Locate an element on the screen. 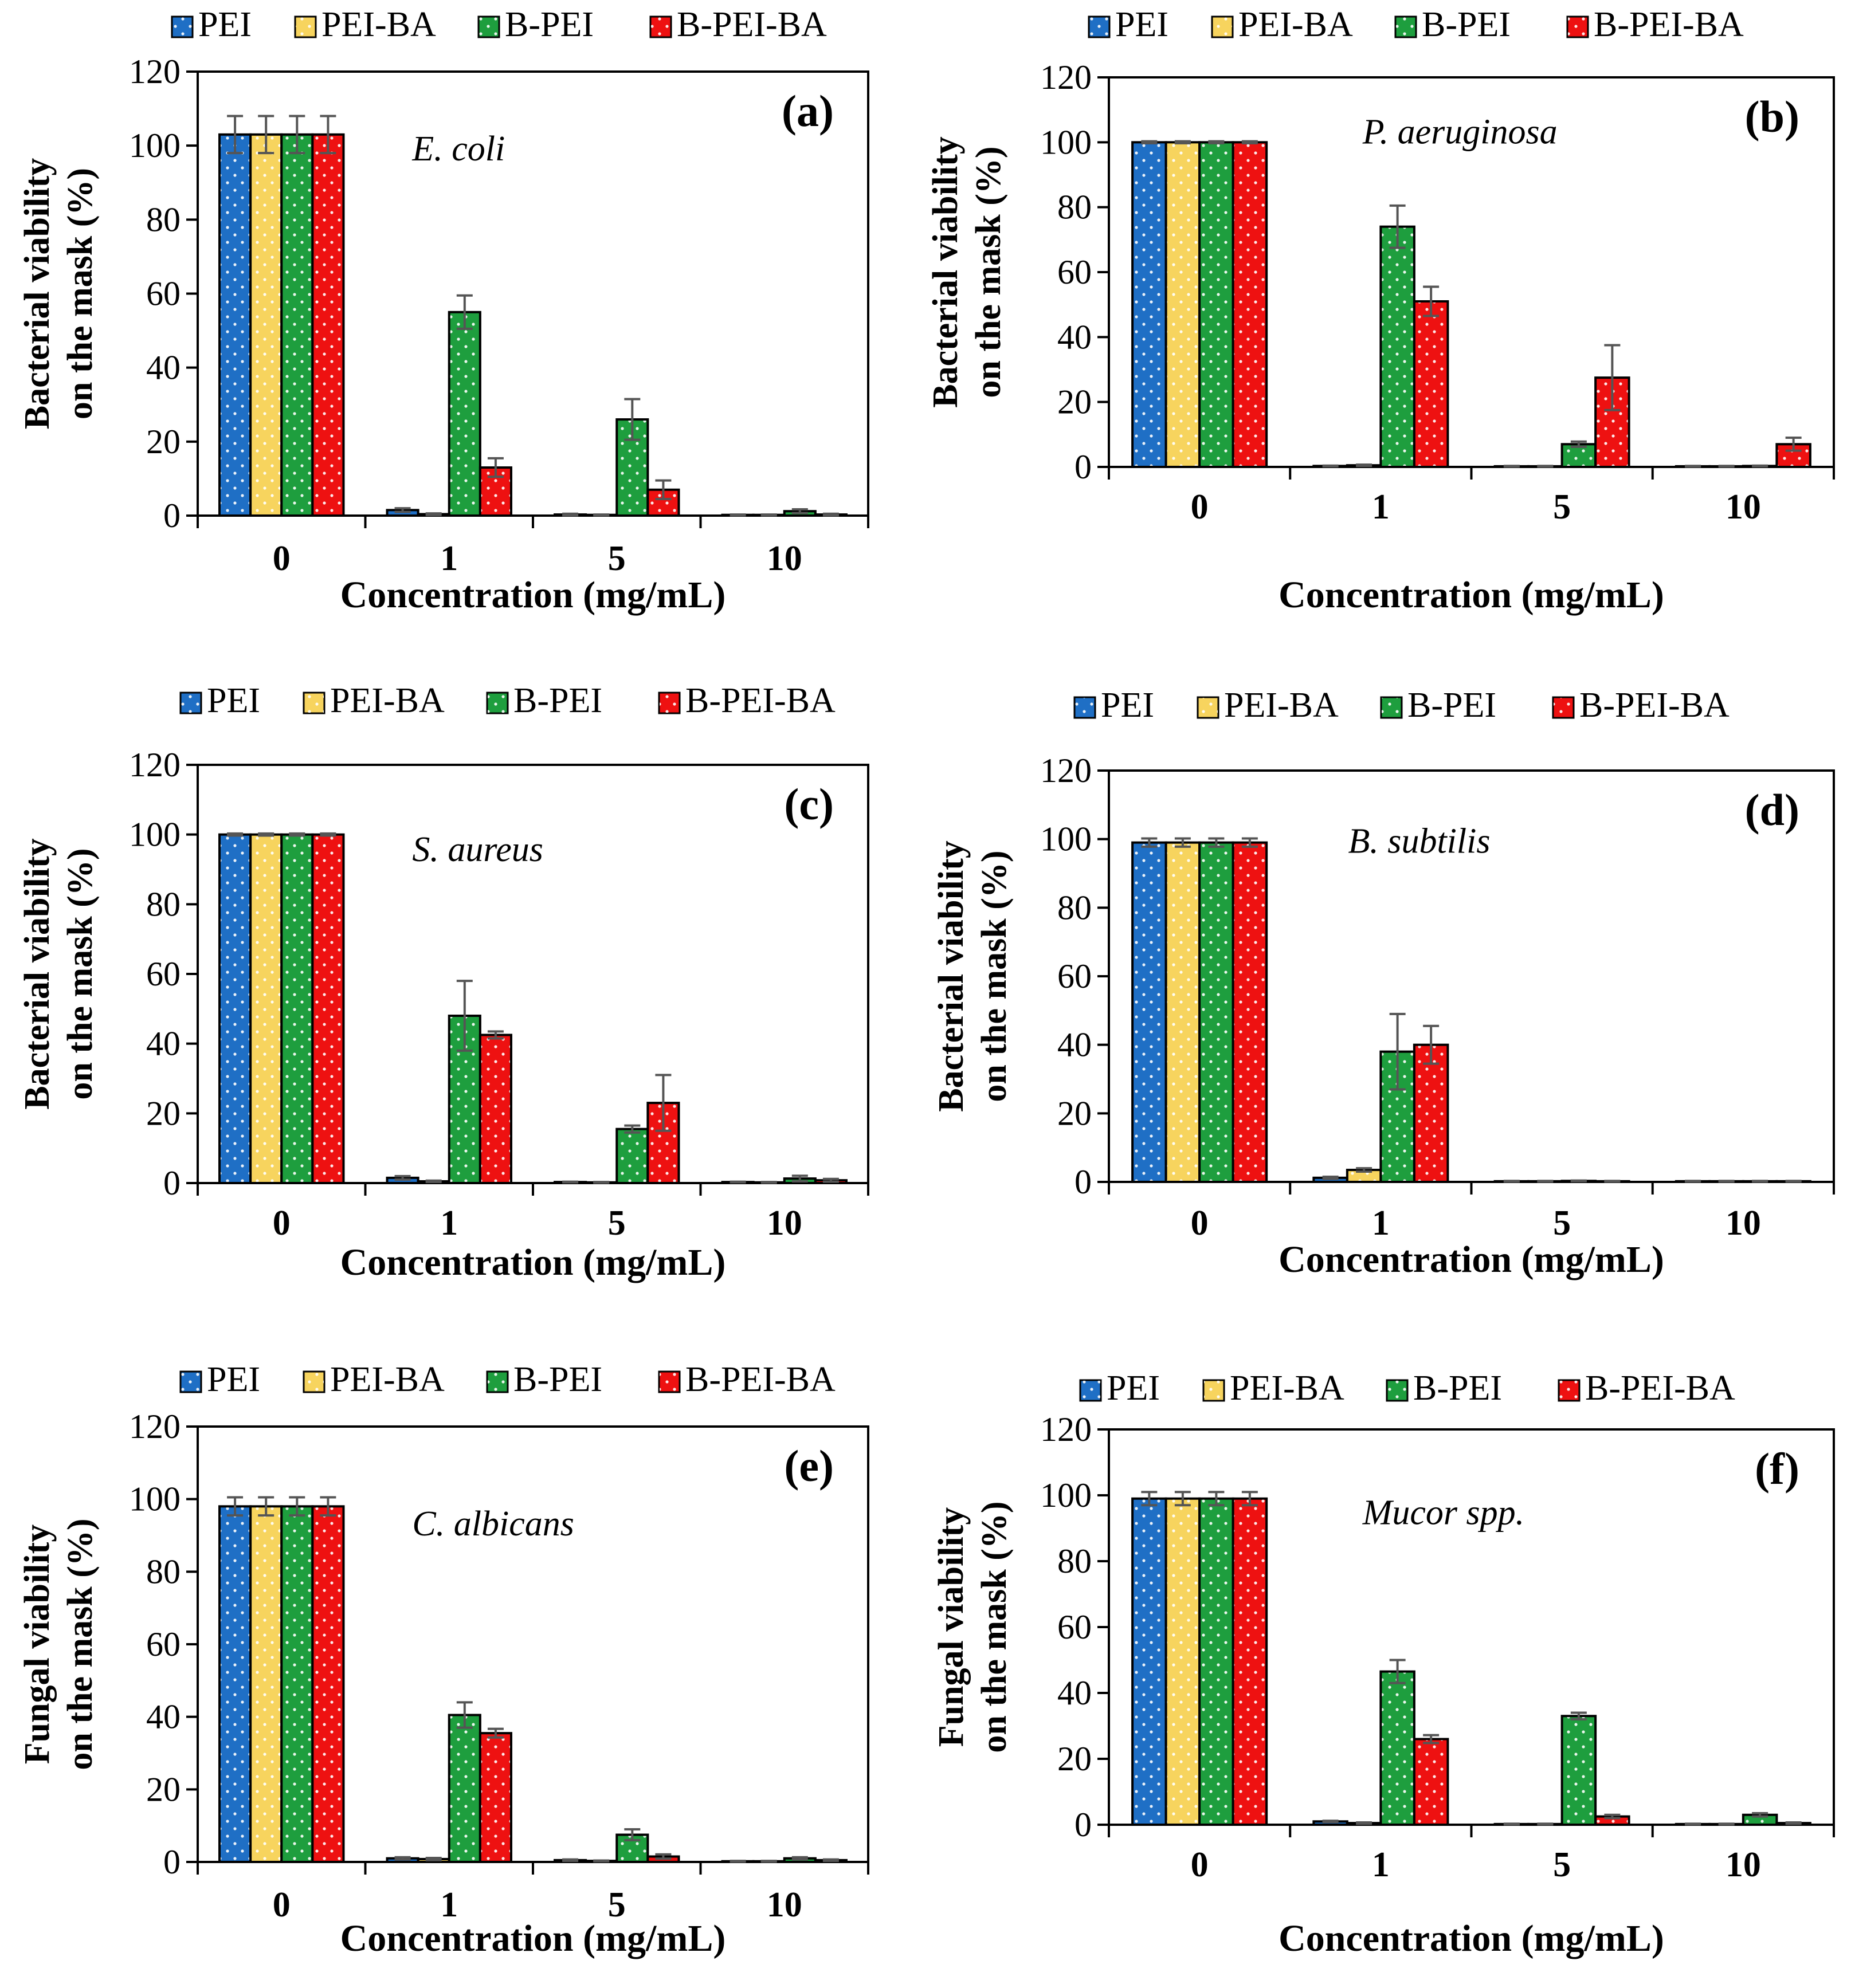  x-tick-label: 10 is located at coordinates (784, 1904).